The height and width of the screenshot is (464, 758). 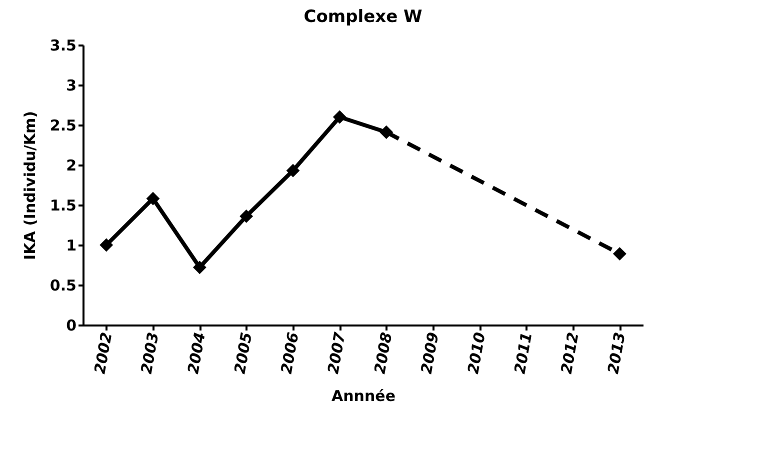 What do you see at coordinates (103, 353) in the screenshot?
I see `x-tick-label: 2002` at bounding box center [103, 353].